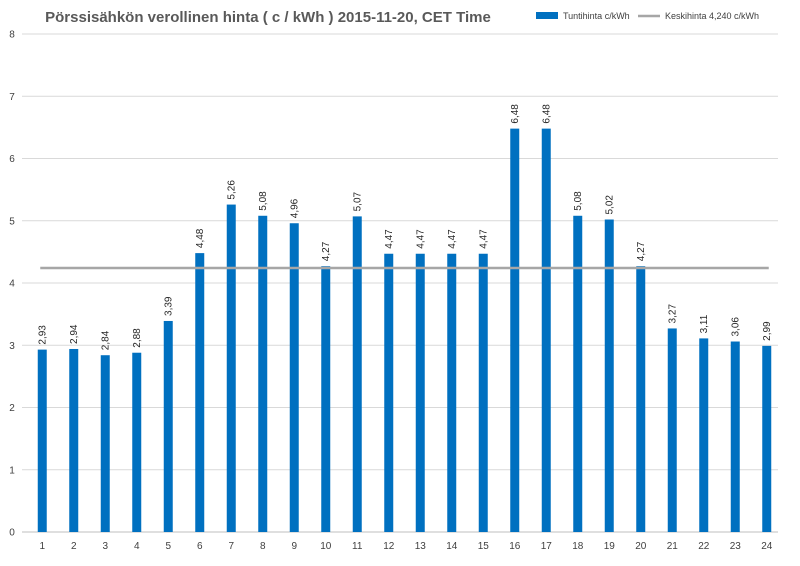 This screenshot has height=566, width=800. Describe the element at coordinates (74, 546) in the screenshot. I see `x-tick-label: 2` at that location.